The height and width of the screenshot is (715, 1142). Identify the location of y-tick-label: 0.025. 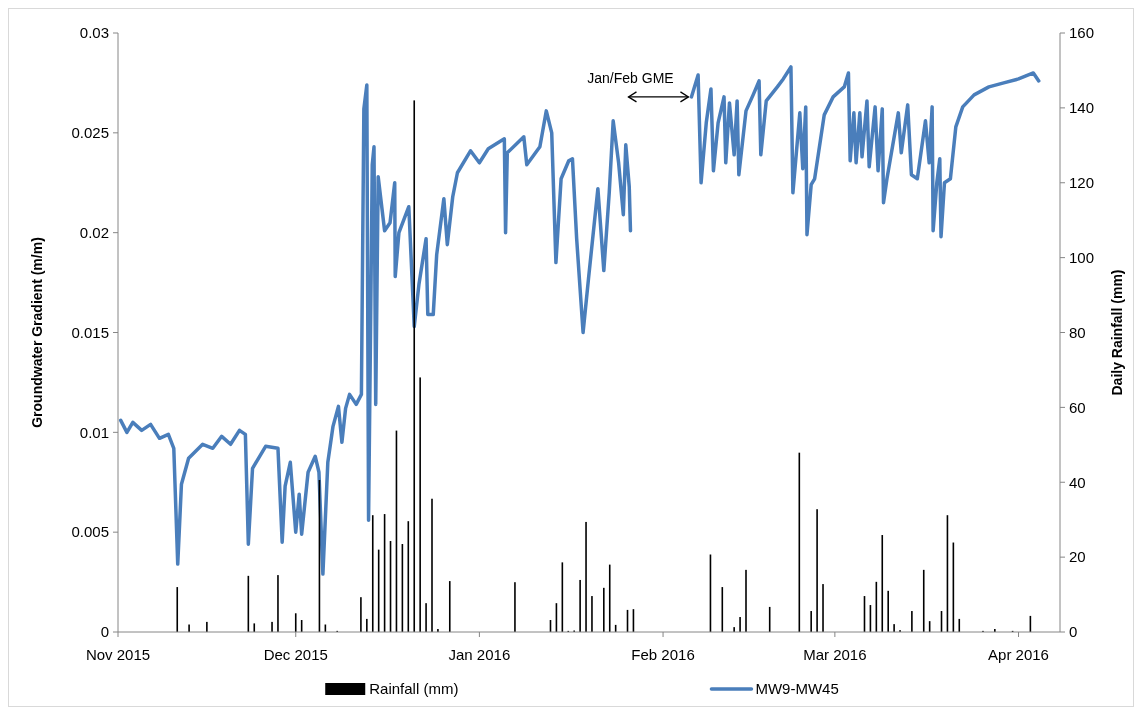
(90, 133).